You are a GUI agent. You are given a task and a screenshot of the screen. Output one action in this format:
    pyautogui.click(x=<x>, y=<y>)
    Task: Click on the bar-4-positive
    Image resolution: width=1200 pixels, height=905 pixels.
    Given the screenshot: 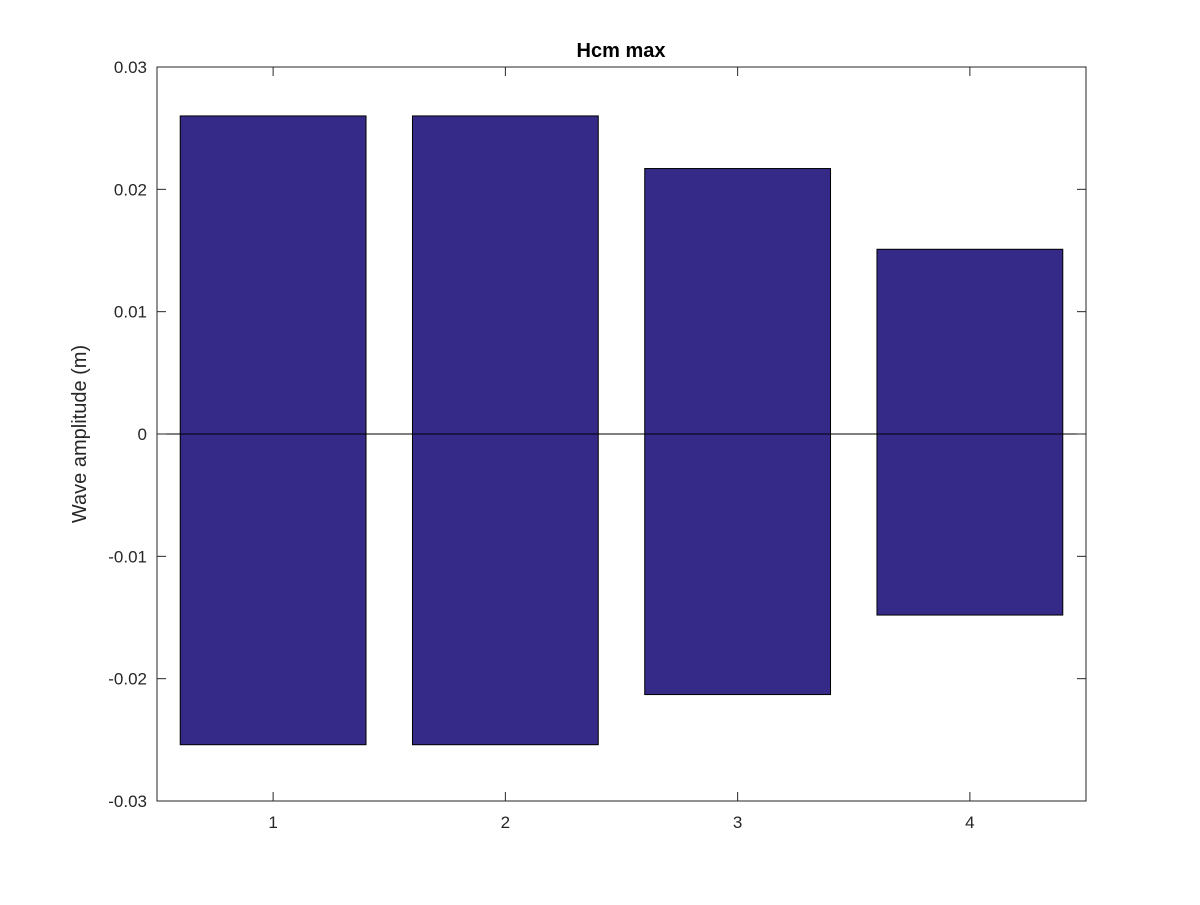 What is the action you would take?
    pyautogui.click(x=970, y=341)
    